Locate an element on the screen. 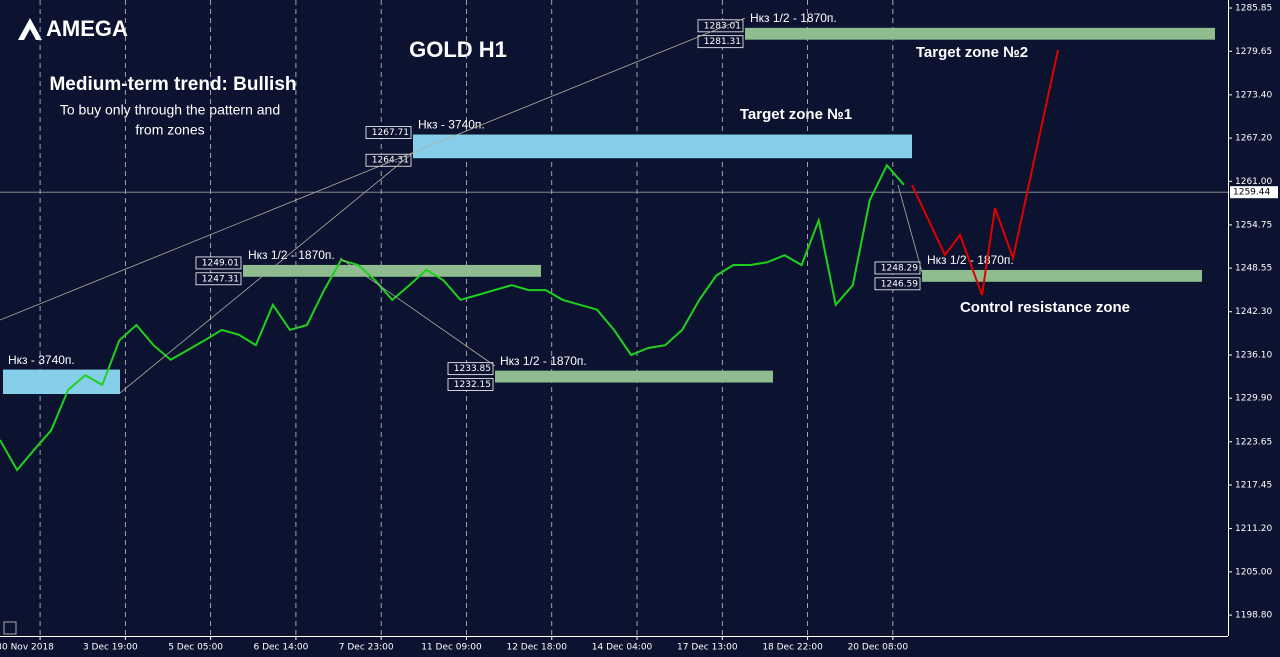  y-tick-label: 1285.85 is located at coordinates (1253, 9).